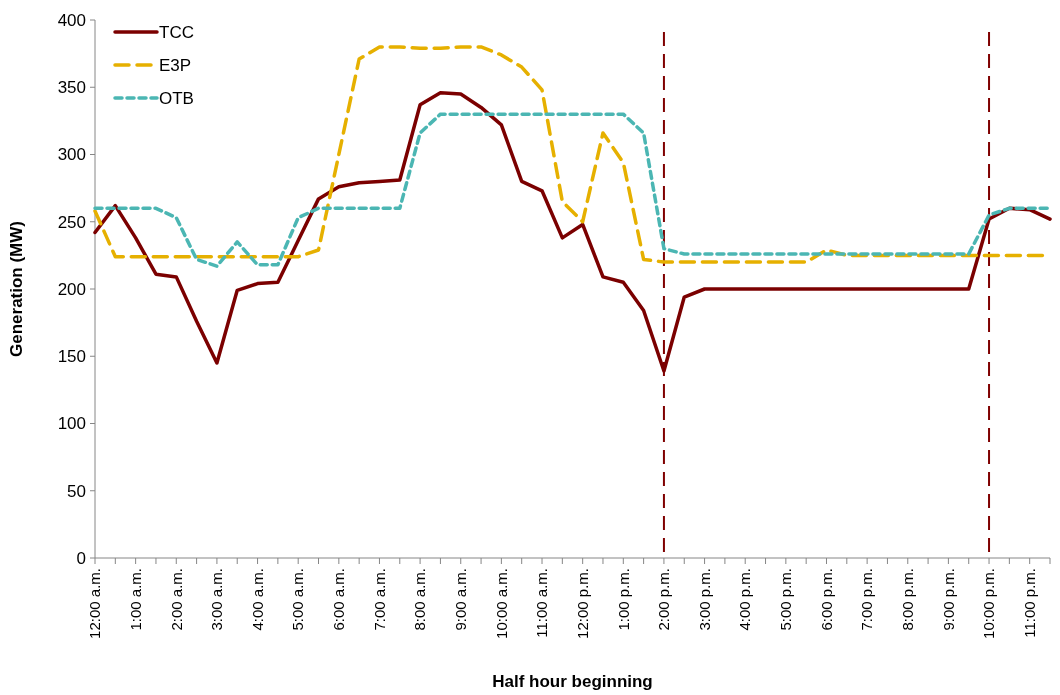 Image resolution: width=1060 pixels, height=695 pixels. Describe the element at coordinates (908, 599) in the screenshot. I see `x-tick-label: 8:00 p.m.` at that location.